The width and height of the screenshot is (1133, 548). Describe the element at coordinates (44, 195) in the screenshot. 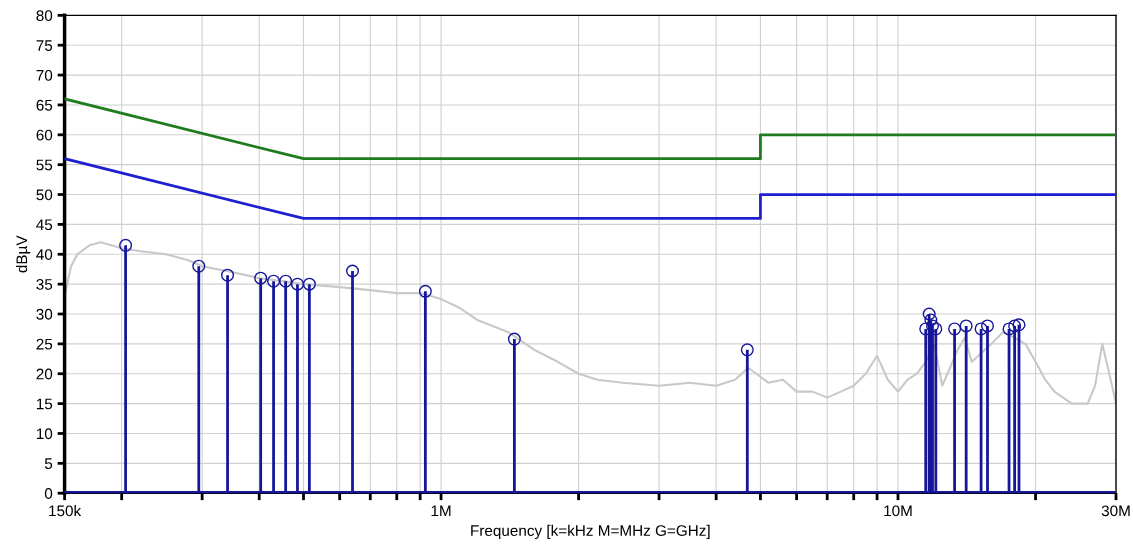

I see `y-tick-label: 50` at that location.